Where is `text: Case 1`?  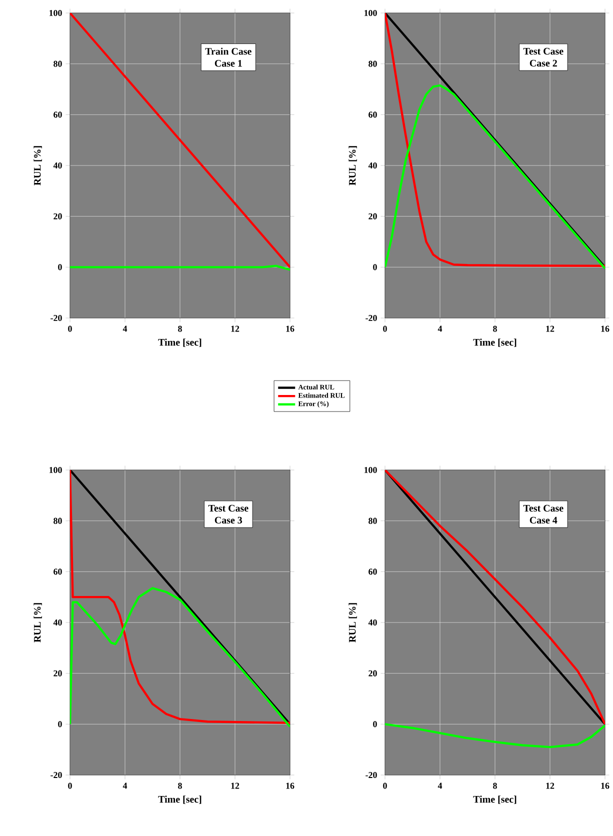
text: Case 1 is located at coordinates (228, 63).